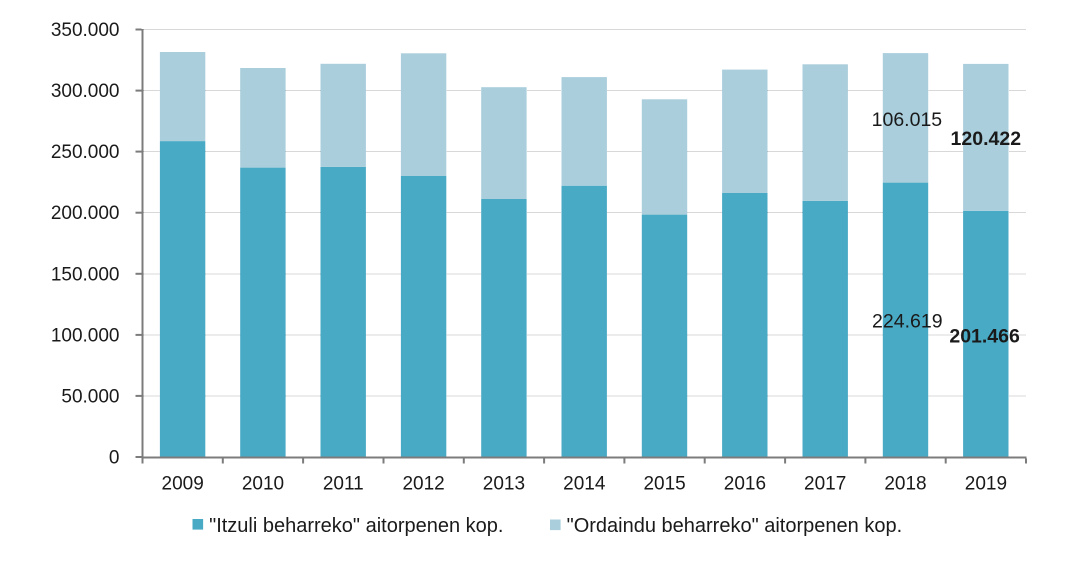  What do you see at coordinates (986, 484) in the screenshot?
I see `svg-text: 2019` at bounding box center [986, 484].